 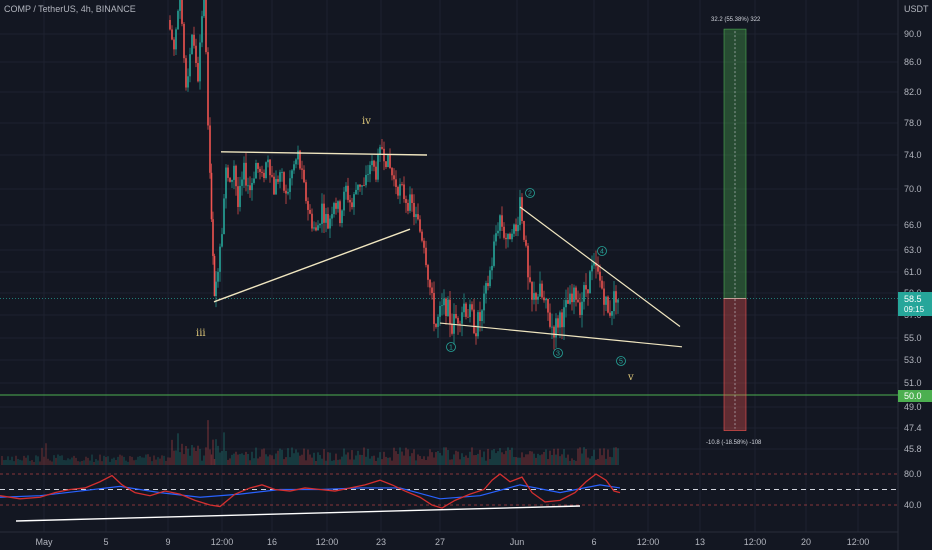 I want to click on rsi-tick-label: 40.0, so click(x=913, y=505).